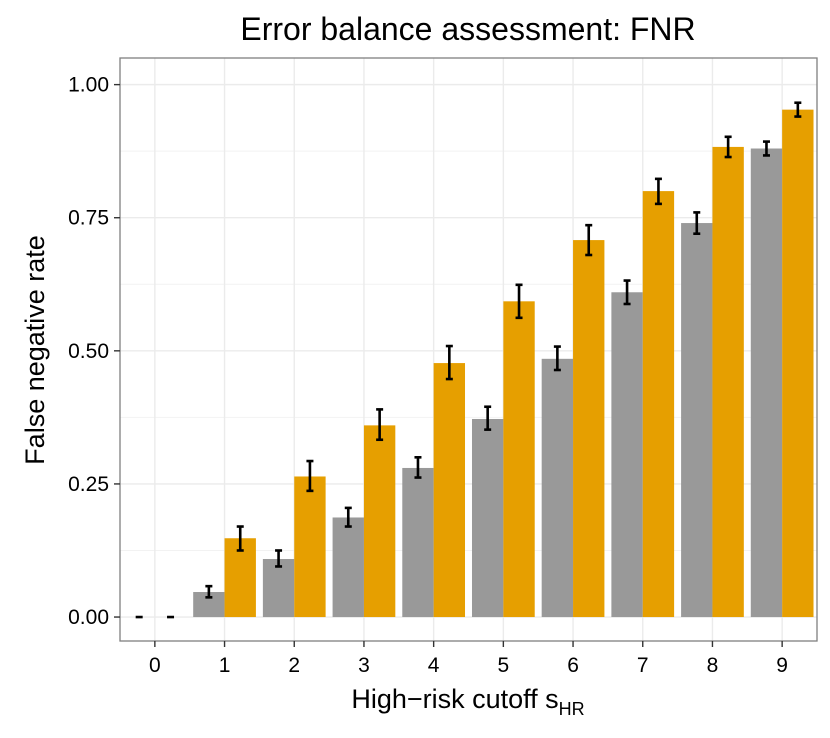  I want to click on x-tick-label: 0, so click(155, 665).